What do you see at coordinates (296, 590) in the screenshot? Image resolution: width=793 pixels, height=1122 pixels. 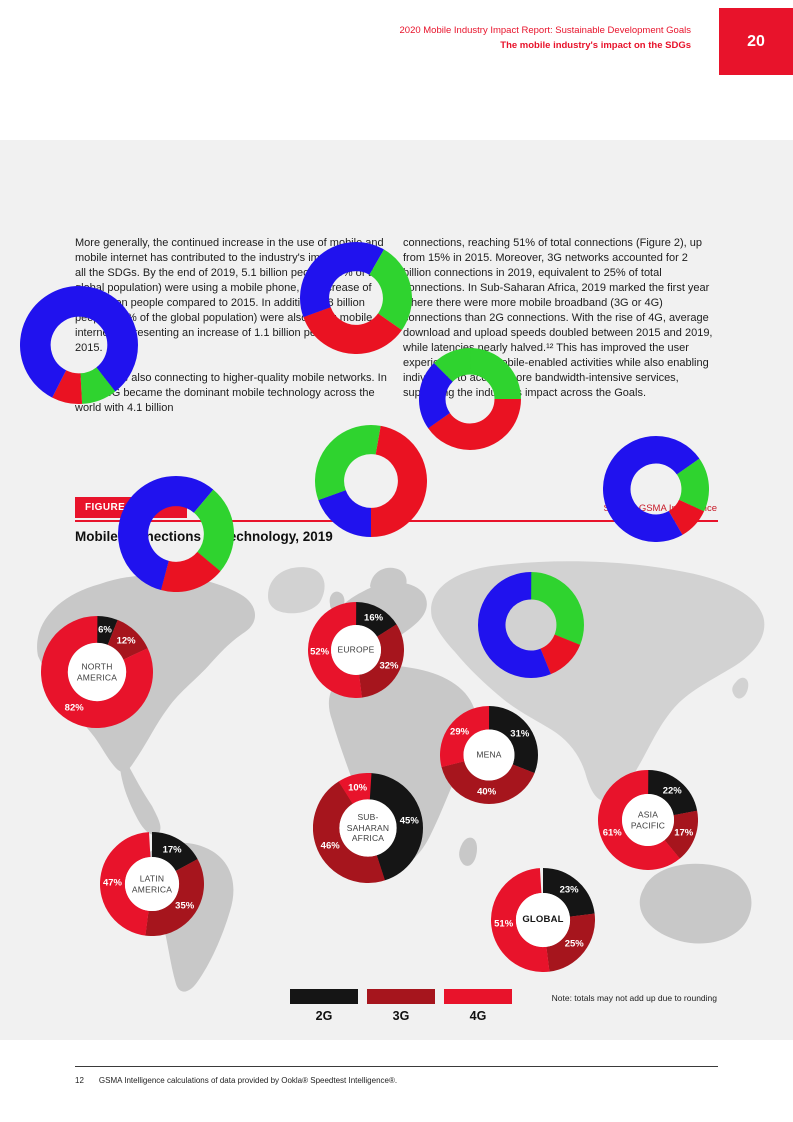 I see `island-greenland` at bounding box center [296, 590].